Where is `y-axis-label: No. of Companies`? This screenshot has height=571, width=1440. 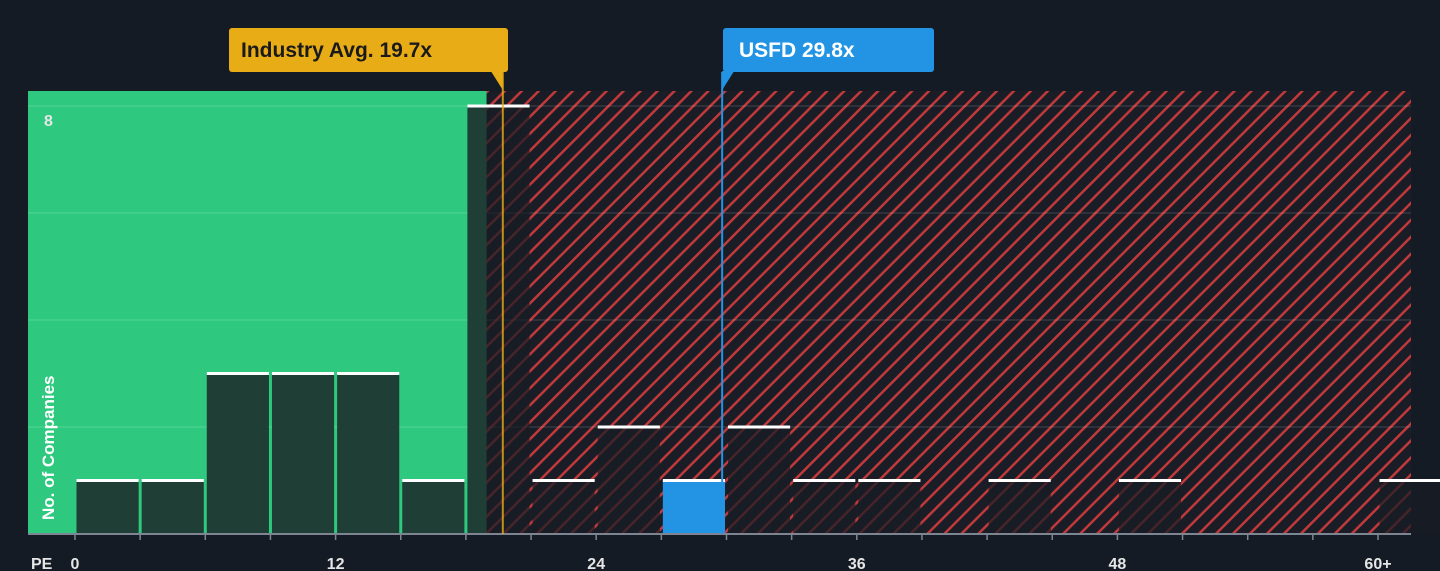 y-axis-label: No. of Companies is located at coordinates (48, 447).